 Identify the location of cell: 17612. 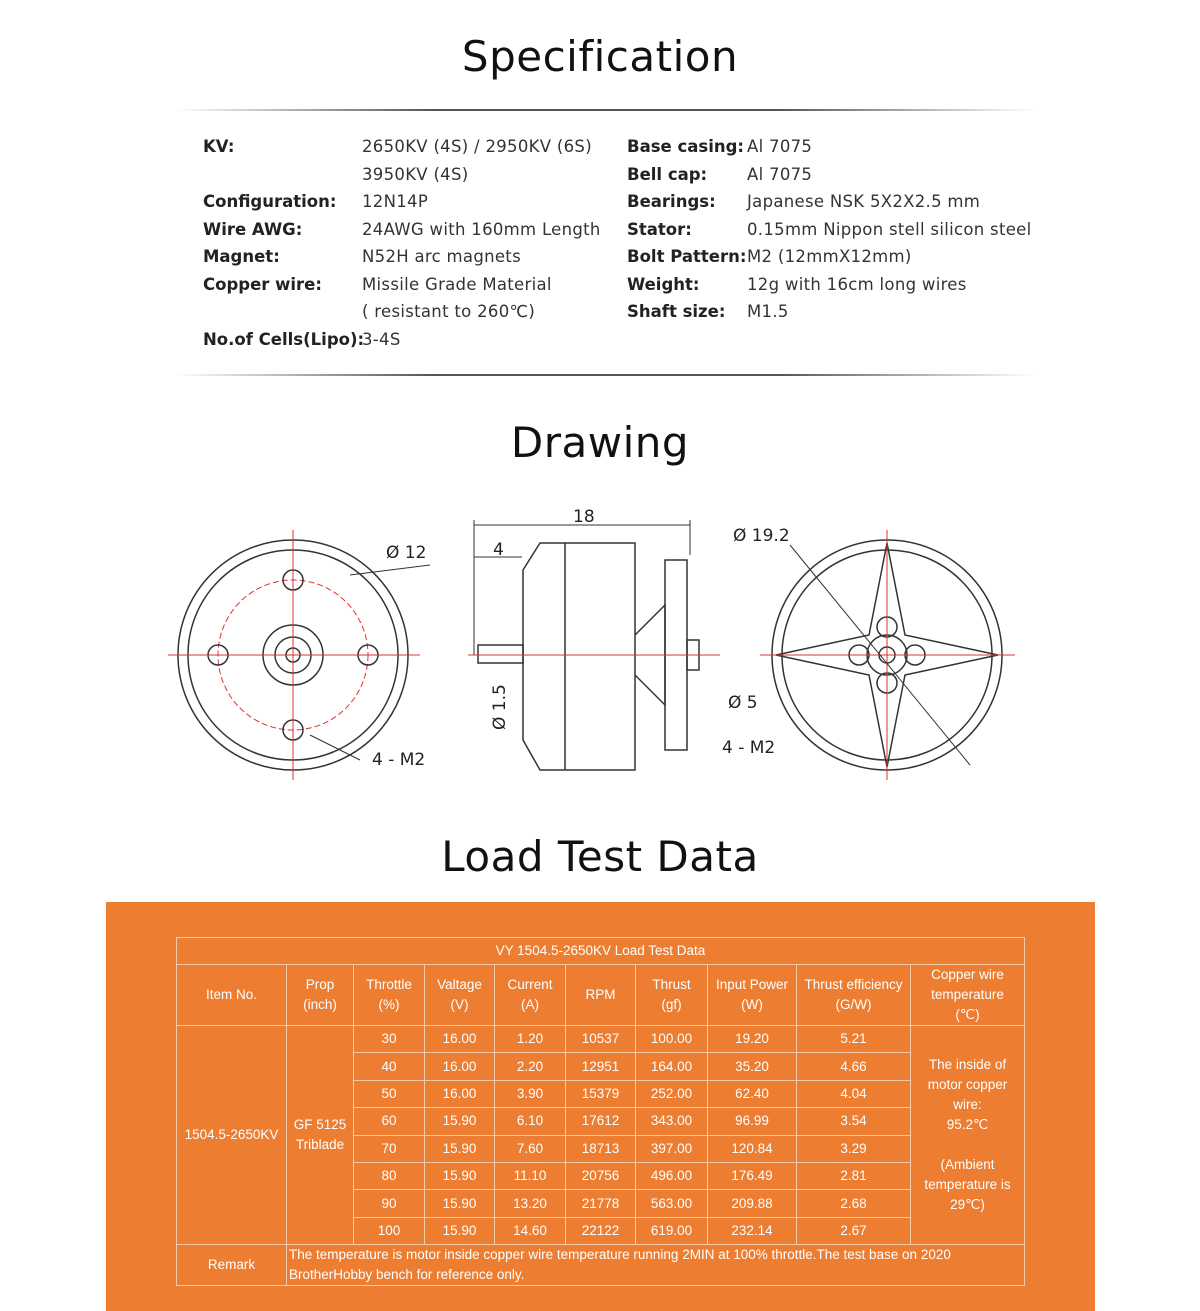
(600, 1121).